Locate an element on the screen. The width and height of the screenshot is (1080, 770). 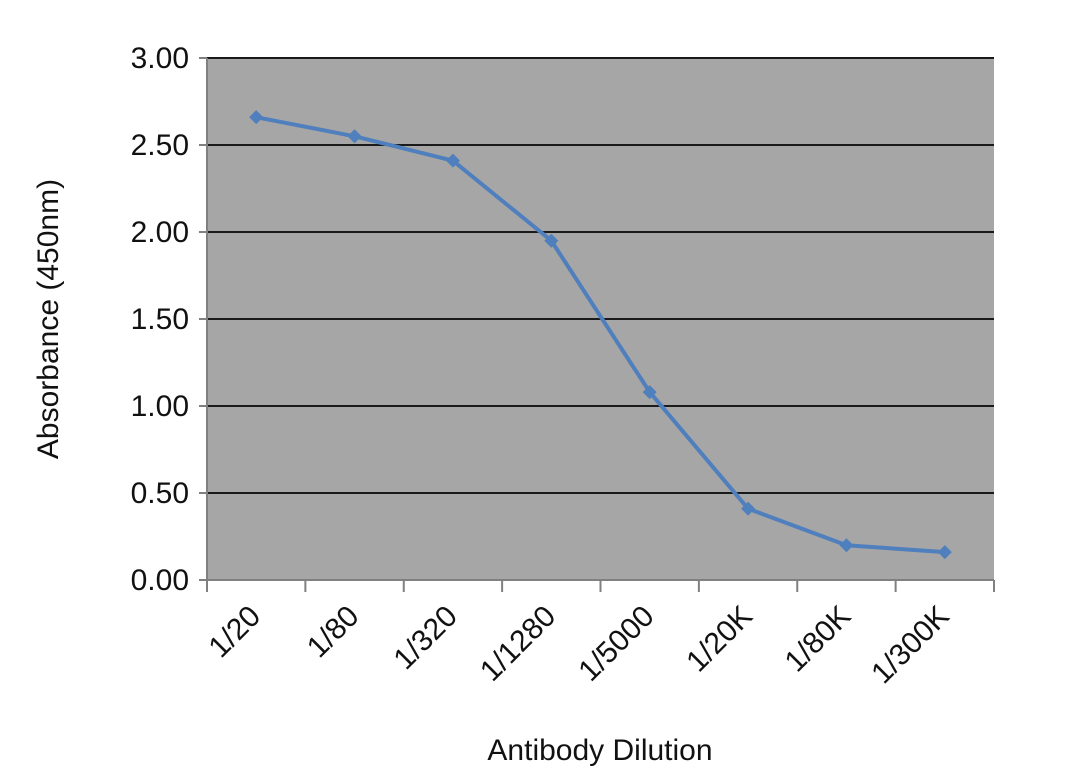
y-tick-label: 0.00 is located at coordinates (160, 580).